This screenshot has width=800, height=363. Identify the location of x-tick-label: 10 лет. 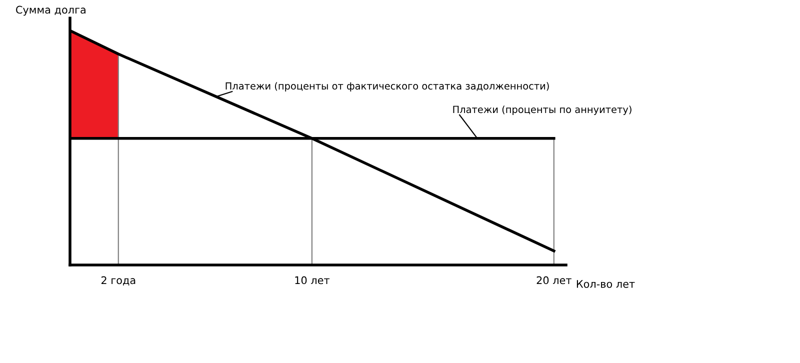
(312, 280).